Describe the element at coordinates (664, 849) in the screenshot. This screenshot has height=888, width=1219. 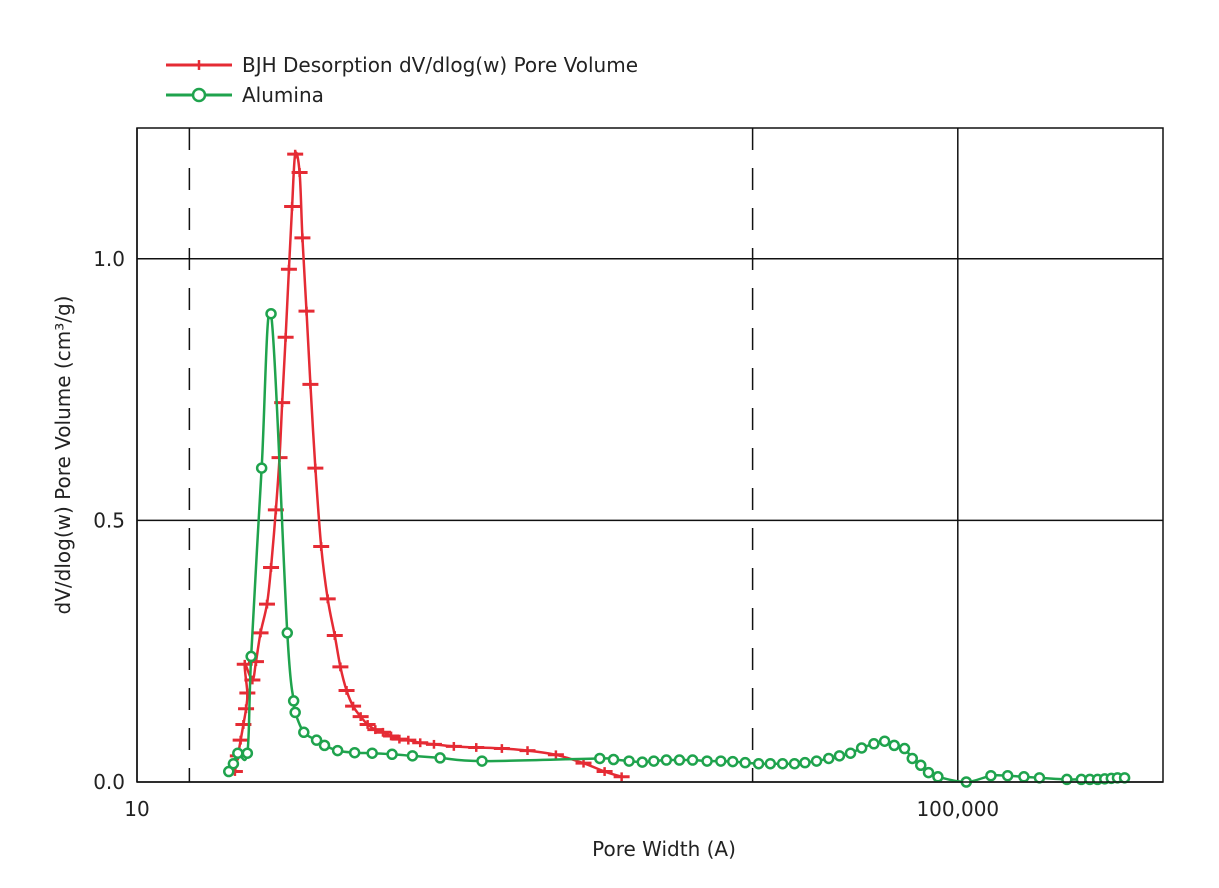
I see `x-axis-label: Pore Width (A)` at that location.